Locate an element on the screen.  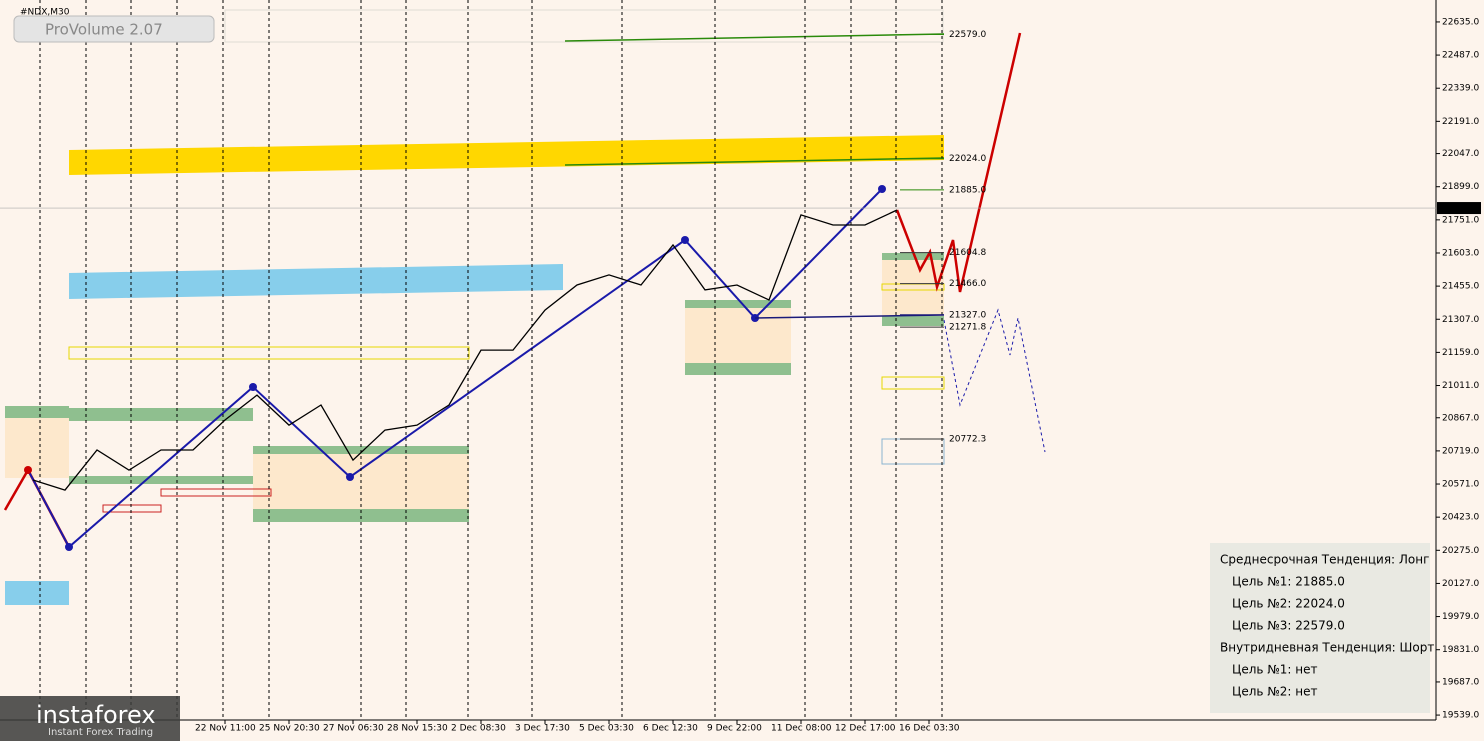
y-tick-label: 20127.0 is located at coordinates (1460, 584).